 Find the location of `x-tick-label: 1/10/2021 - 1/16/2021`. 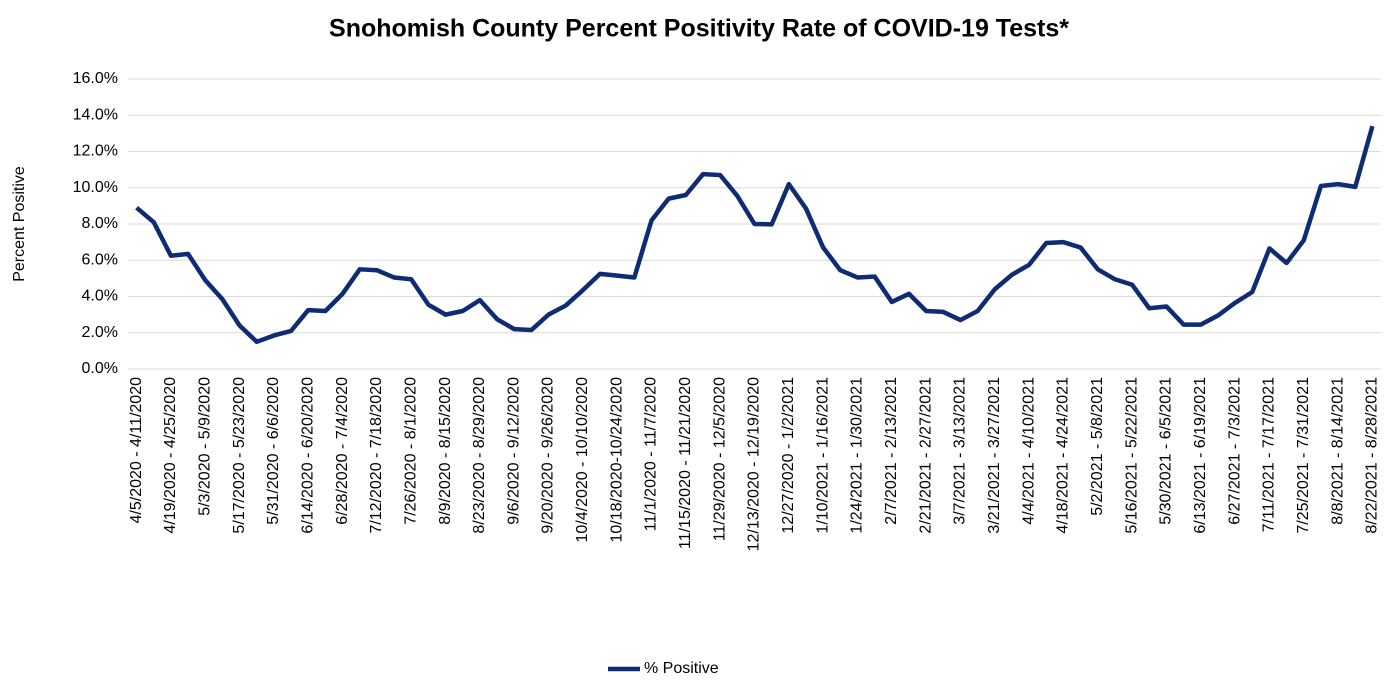

x-tick-label: 1/10/2021 - 1/16/2021 is located at coordinates (822, 455).